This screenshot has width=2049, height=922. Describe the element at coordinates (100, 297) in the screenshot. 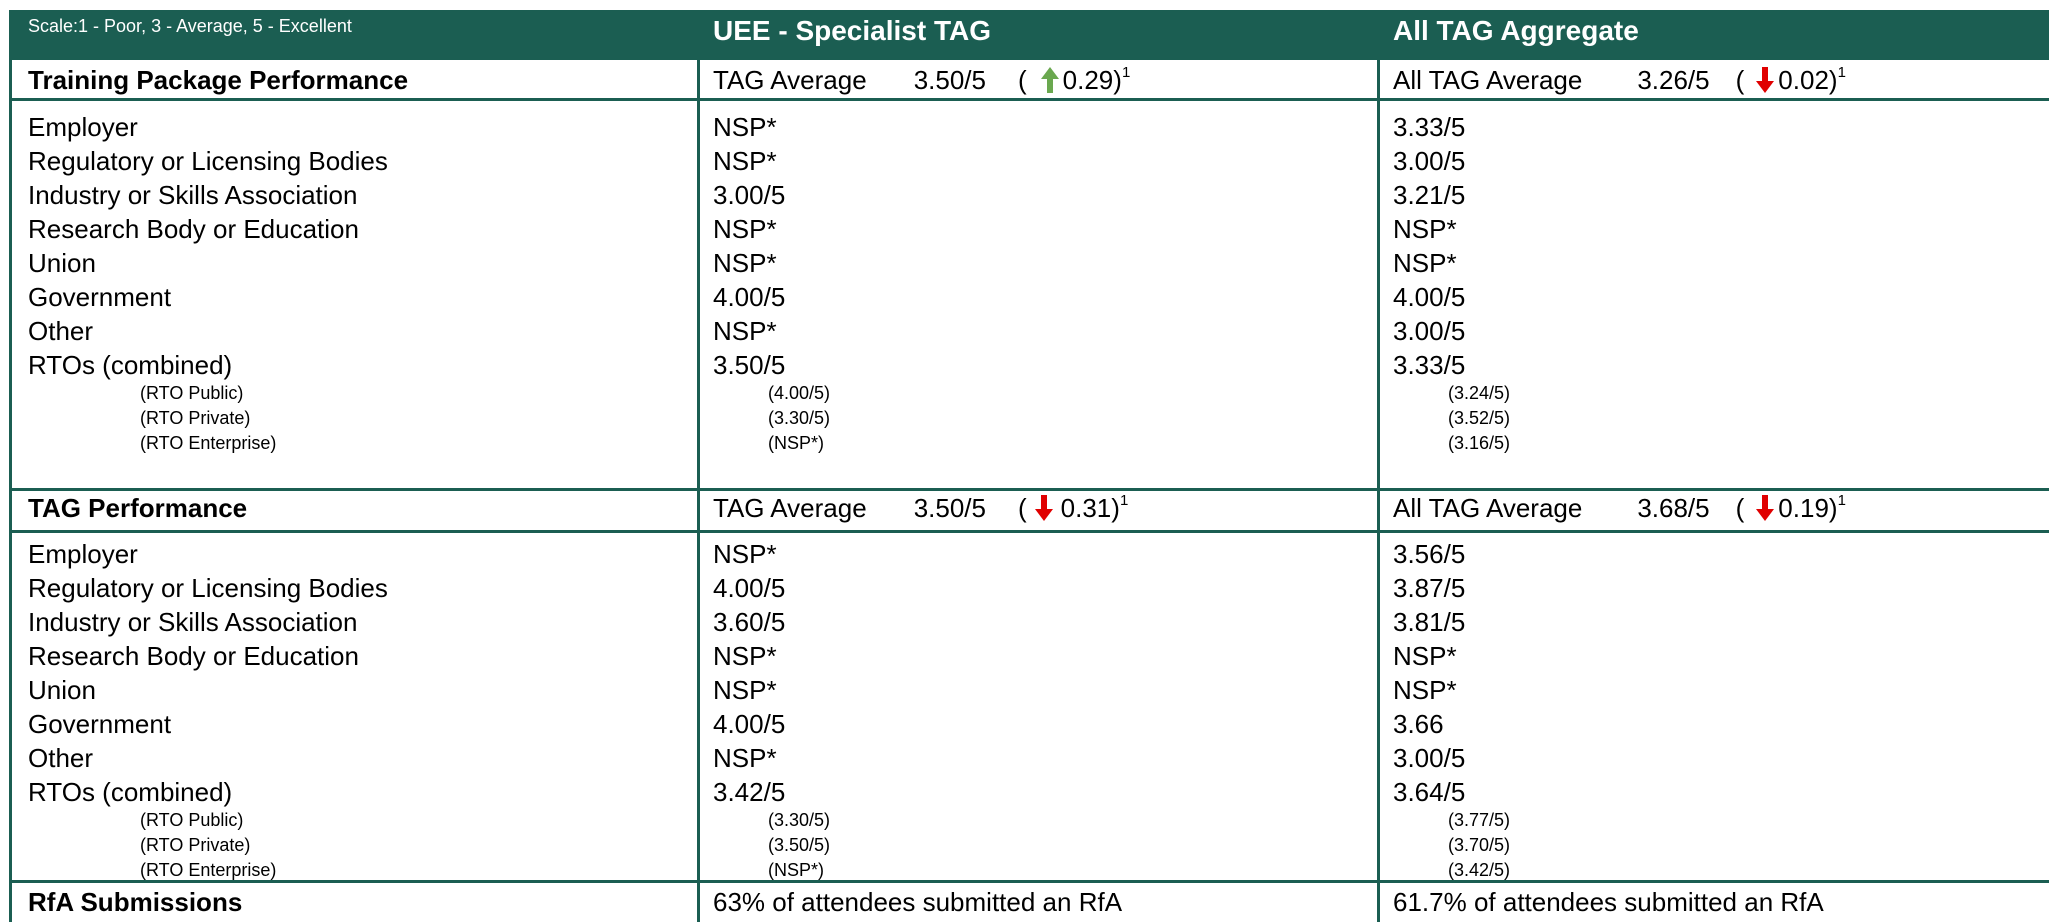

I see `row-label: Government` at that location.